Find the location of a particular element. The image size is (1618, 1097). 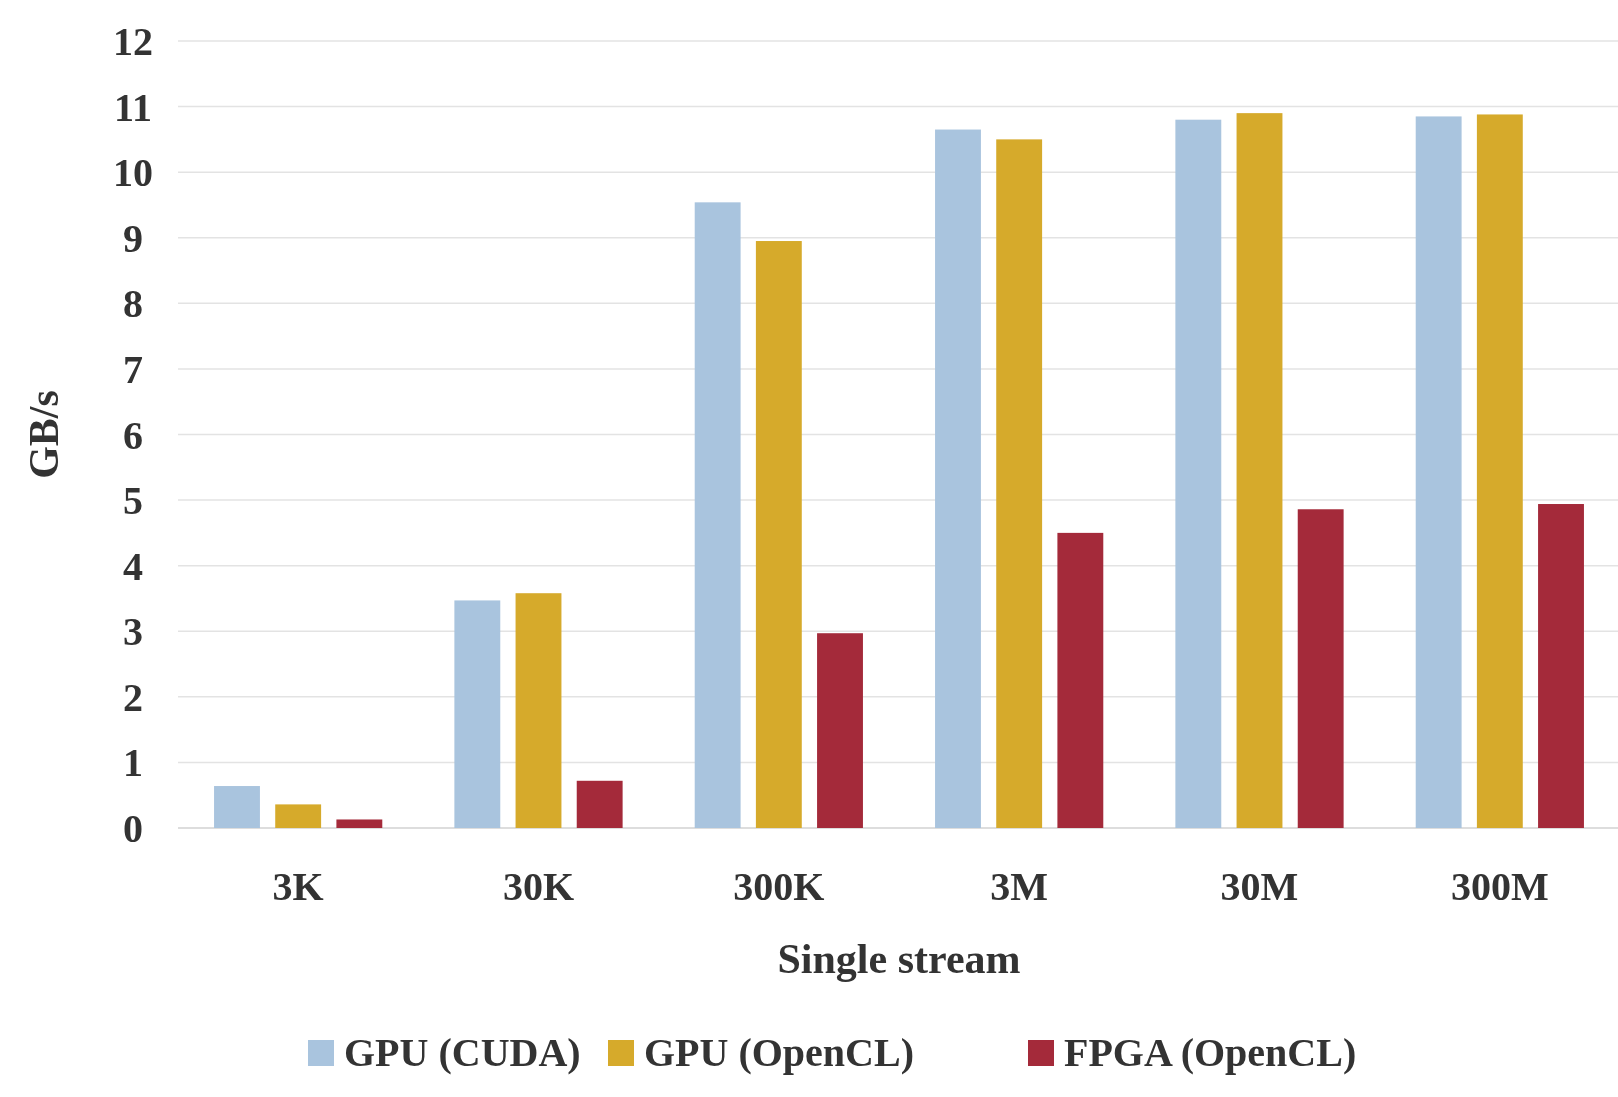

y-tick-label: 9 is located at coordinates (133, 238).